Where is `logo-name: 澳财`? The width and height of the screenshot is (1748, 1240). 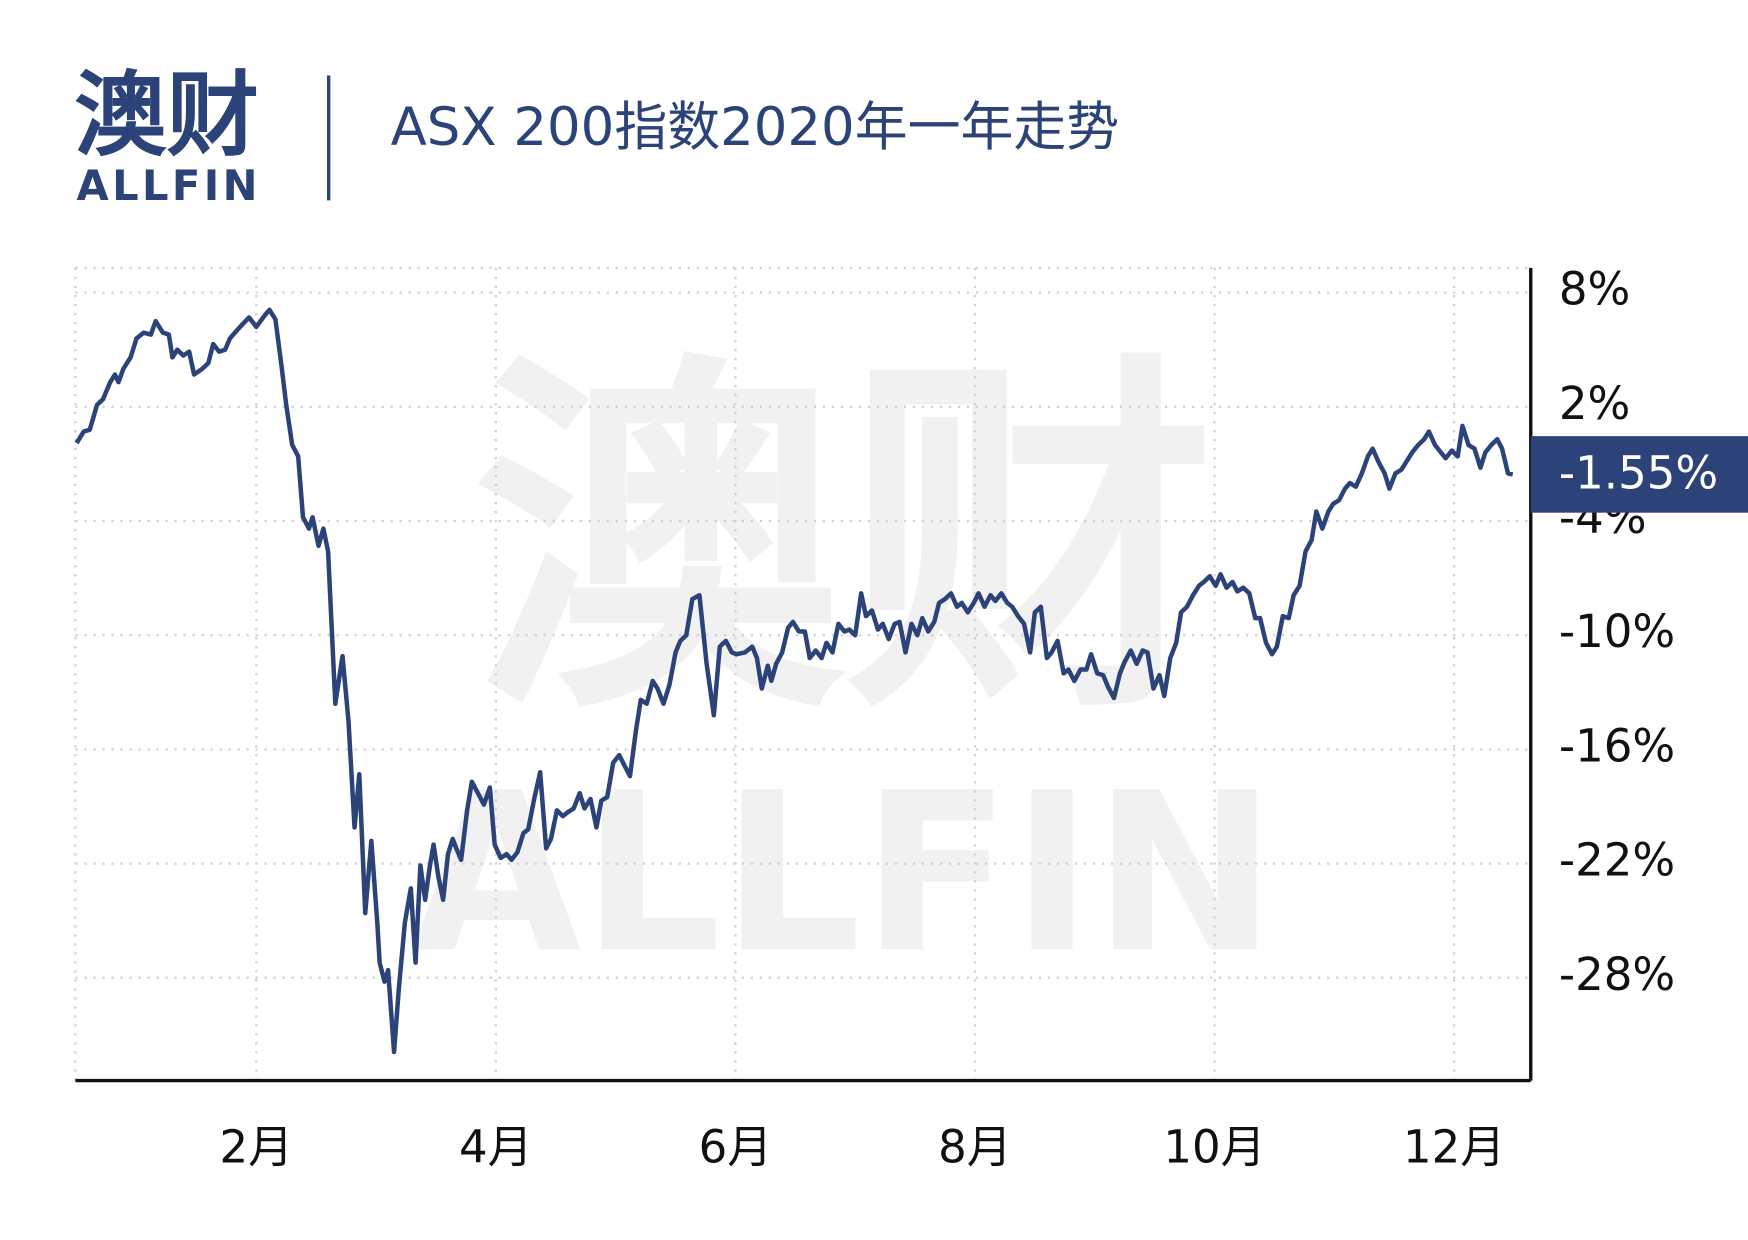
logo-name: 澳财 is located at coordinates (166, 115).